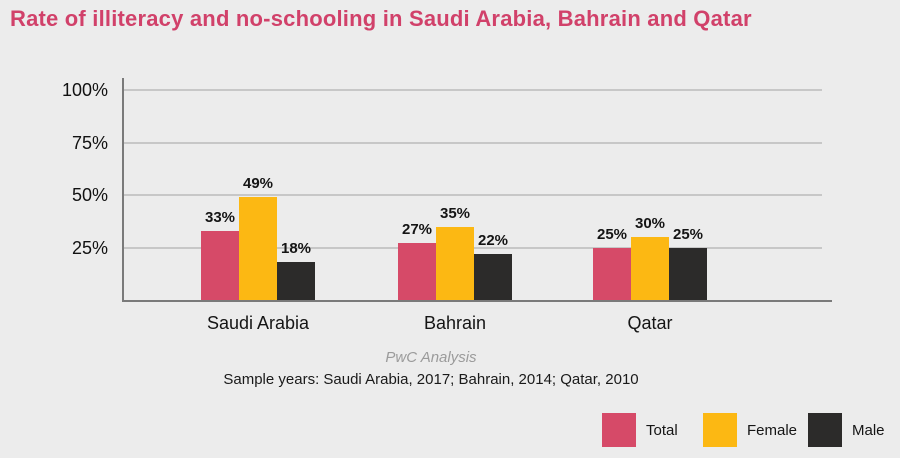 This screenshot has height=458, width=900. What do you see at coordinates (612, 273) in the screenshot?
I see `bar-total-qatar` at bounding box center [612, 273].